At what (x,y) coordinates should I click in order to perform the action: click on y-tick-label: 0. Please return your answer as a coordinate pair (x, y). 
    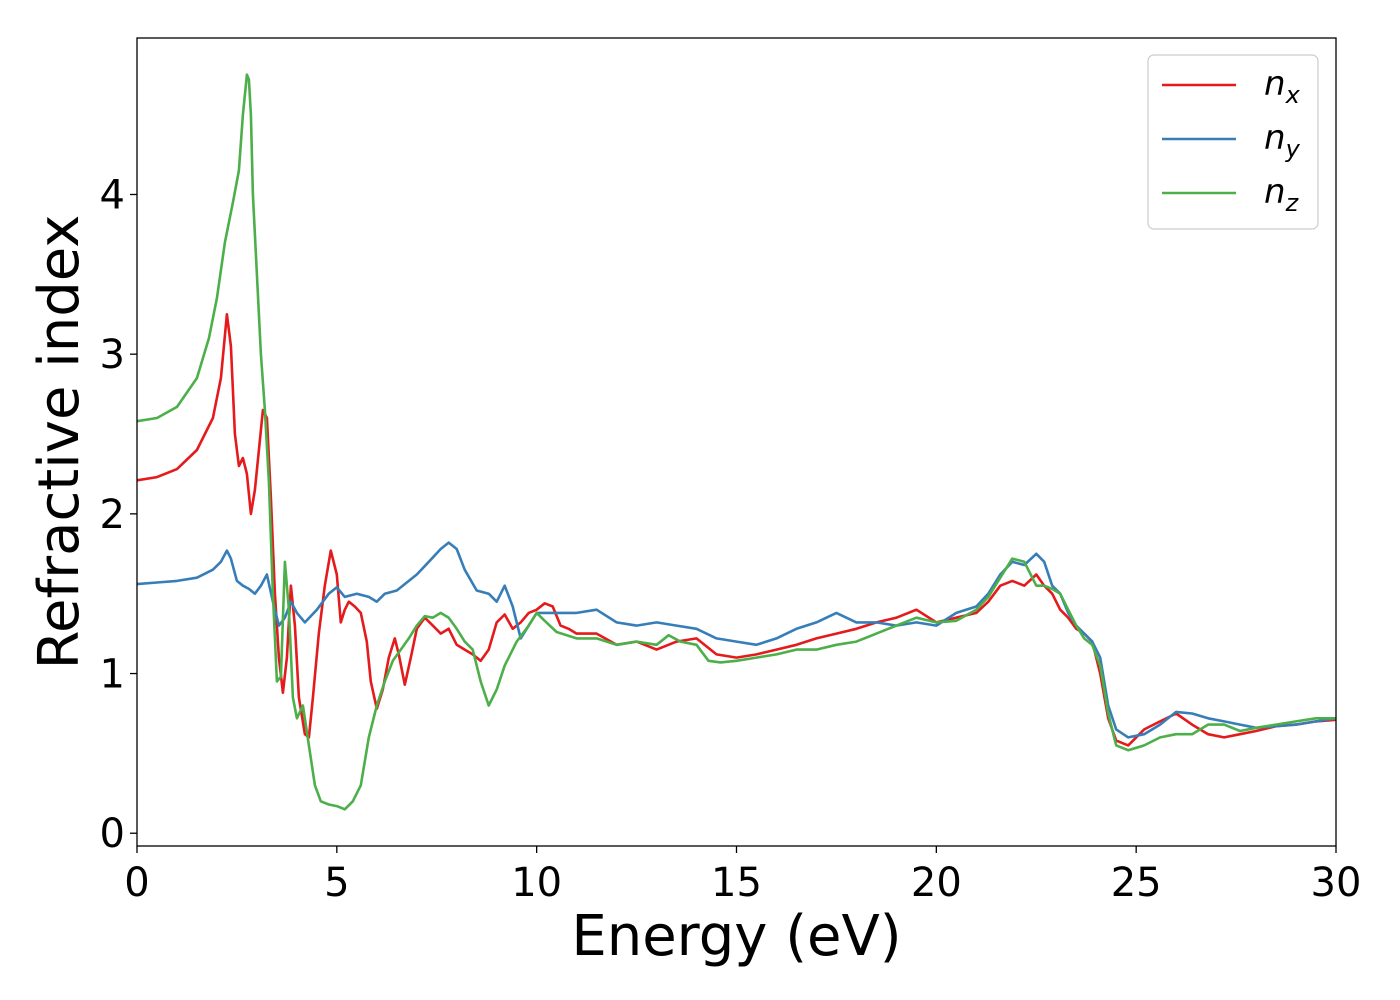
    Looking at the image, I should click on (112, 834).